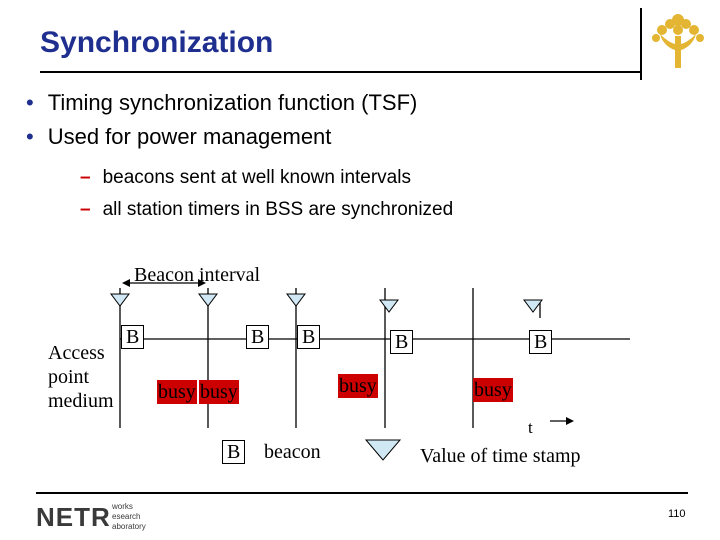 Image resolution: width=720 pixels, height=540 pixels. Describe the element at coordinates (81, 401) in the screenshot. I see `medium-label-line: medium` at that location.